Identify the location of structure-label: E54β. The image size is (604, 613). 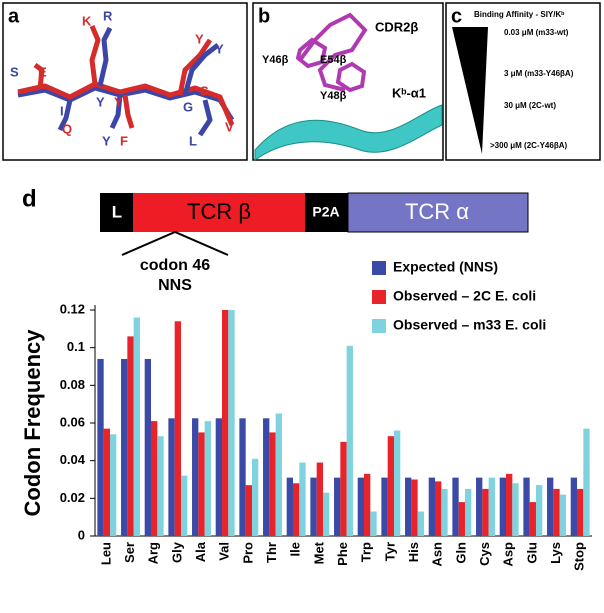
(333, 60).